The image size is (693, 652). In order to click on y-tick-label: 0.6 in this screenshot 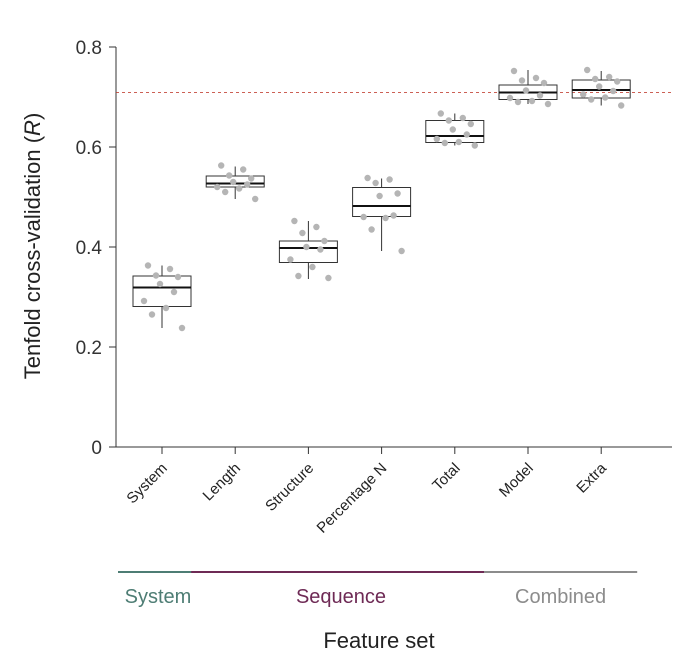, I will do `click(89, 148)`.